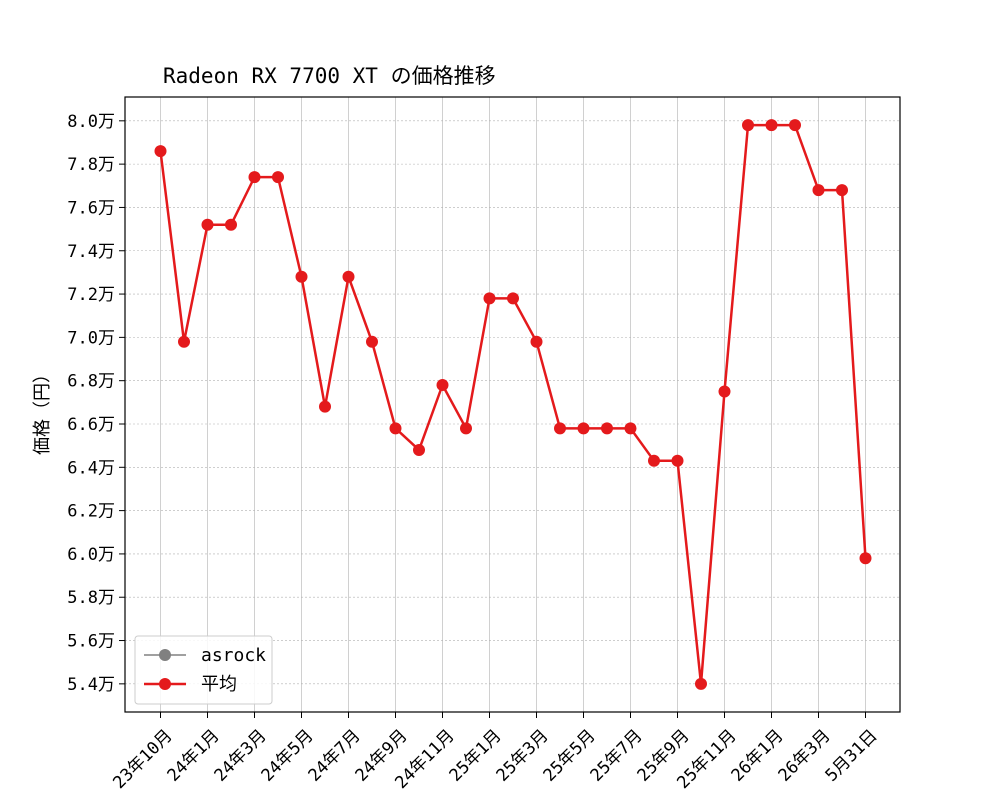  What do you see at coordinates (91, 425) in the screenshot?
I see `y-tick-label: 6.6万` at bounding box center [91, 425].